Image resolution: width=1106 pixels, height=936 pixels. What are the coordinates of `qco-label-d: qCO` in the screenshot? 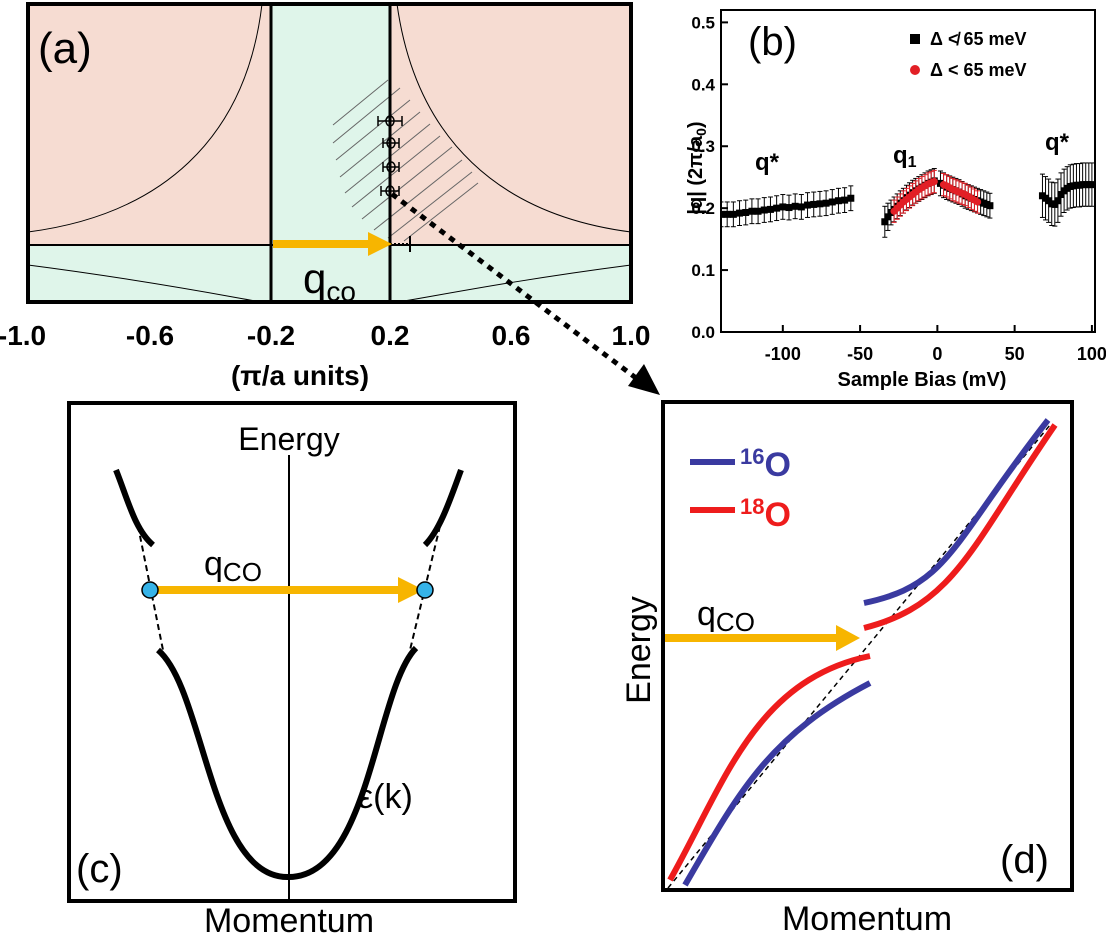 It's located at (726, 616).